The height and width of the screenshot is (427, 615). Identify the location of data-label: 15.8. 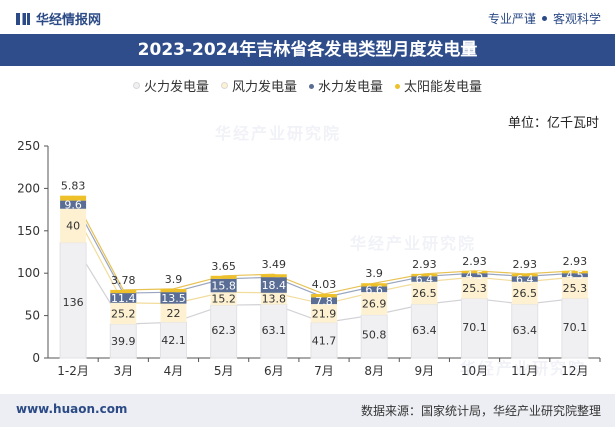
(223, 286).